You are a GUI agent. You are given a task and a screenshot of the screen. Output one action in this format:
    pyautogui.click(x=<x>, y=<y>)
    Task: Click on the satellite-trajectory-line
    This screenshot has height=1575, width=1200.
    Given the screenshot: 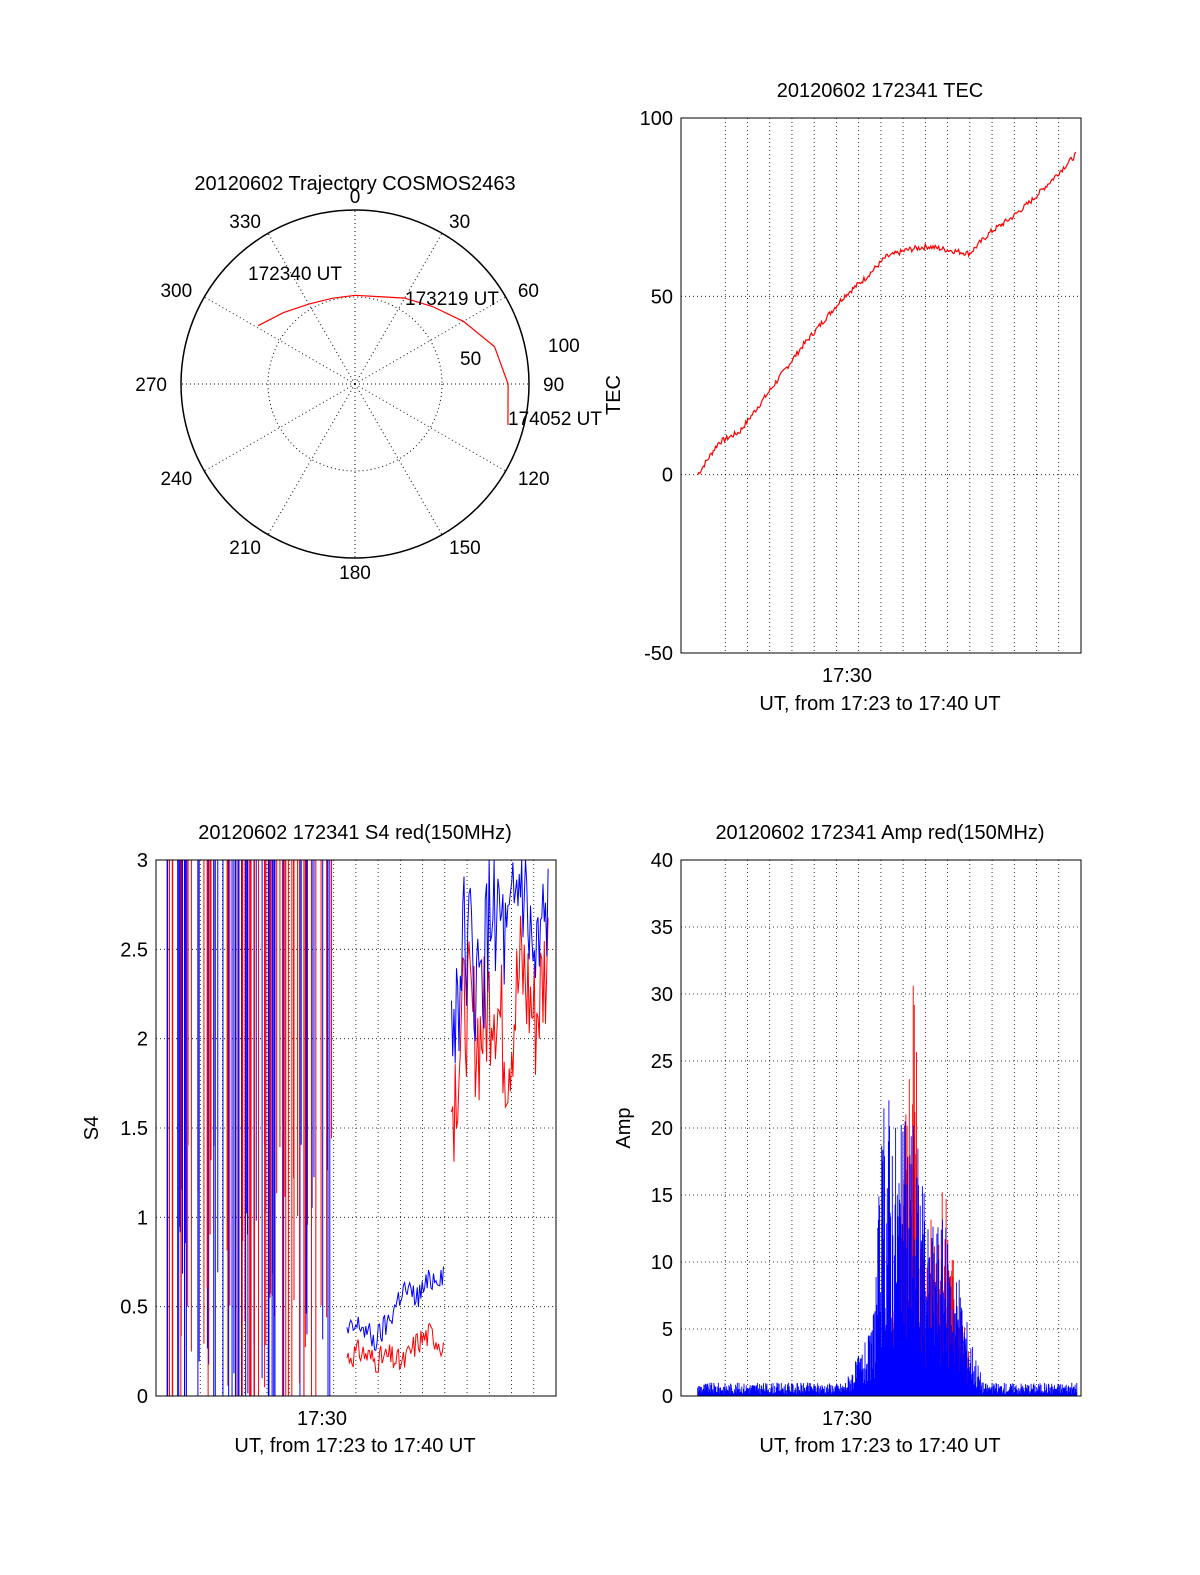 What is the action you would take?
    pyautogui.click(x=383, y=360)
    